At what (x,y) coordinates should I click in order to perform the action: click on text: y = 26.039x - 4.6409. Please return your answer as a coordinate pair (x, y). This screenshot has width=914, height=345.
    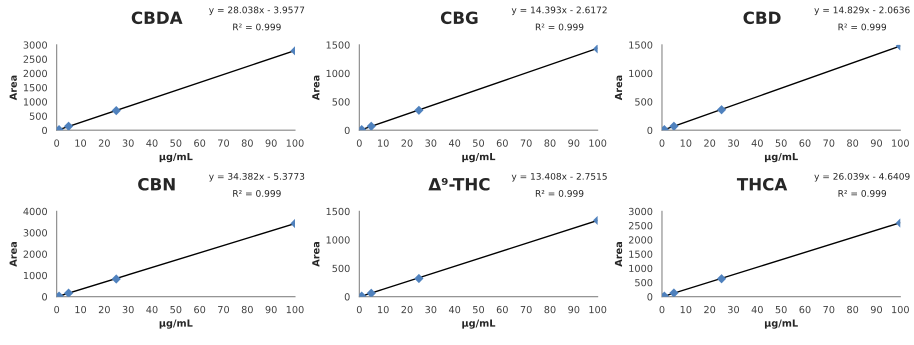
    Looking at the image, I should click on (862, 177).